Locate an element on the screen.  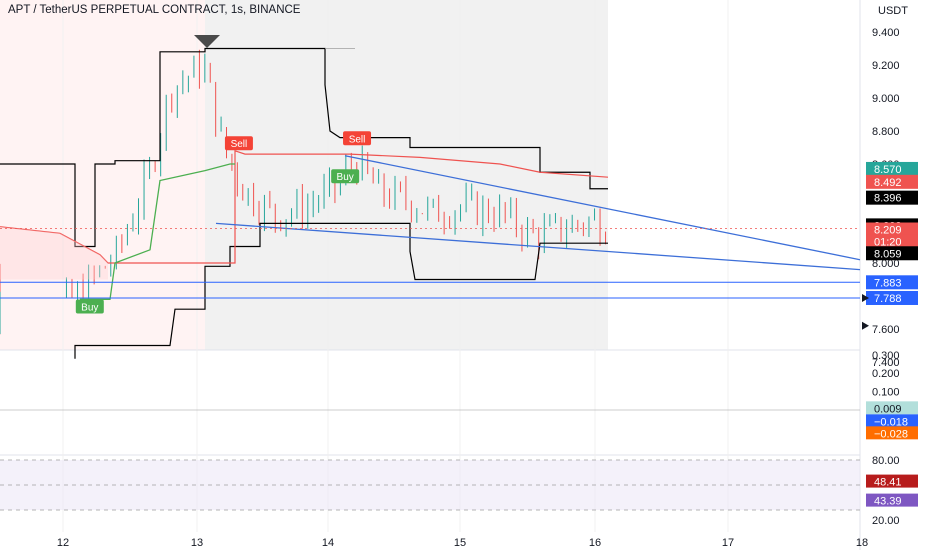
macd-tick-label: 0.100 is located at coordinates (886, 393).